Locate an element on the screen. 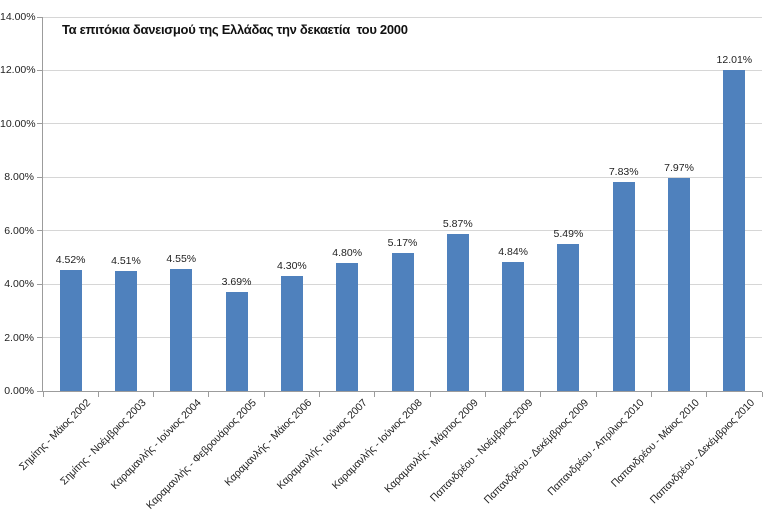  y-tick-label: 12.00% is located at coordinates (18, 70).